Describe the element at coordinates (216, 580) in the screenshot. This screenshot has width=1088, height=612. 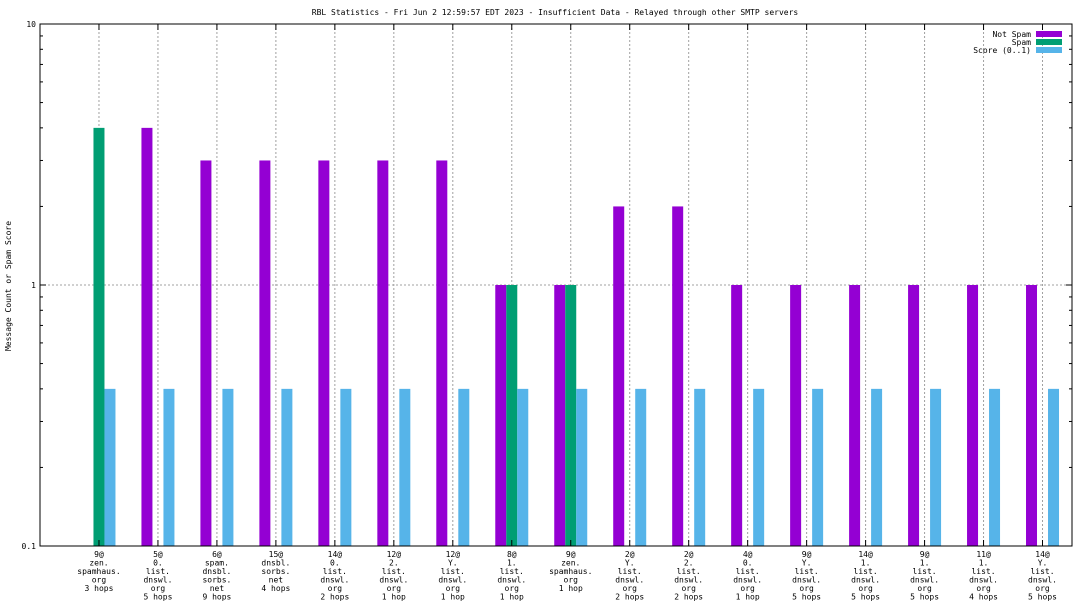
I see `x-tick-label-line: sorbs.` at that location.